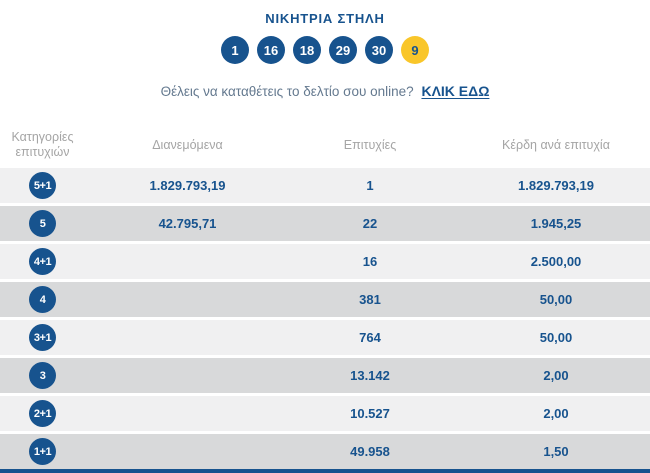 This screenshot has height=473, width=650. What do you see at coordinates (42, 337) in the screenshot?
I see `category-badge: 3+1` at bounding box center [42, 337].